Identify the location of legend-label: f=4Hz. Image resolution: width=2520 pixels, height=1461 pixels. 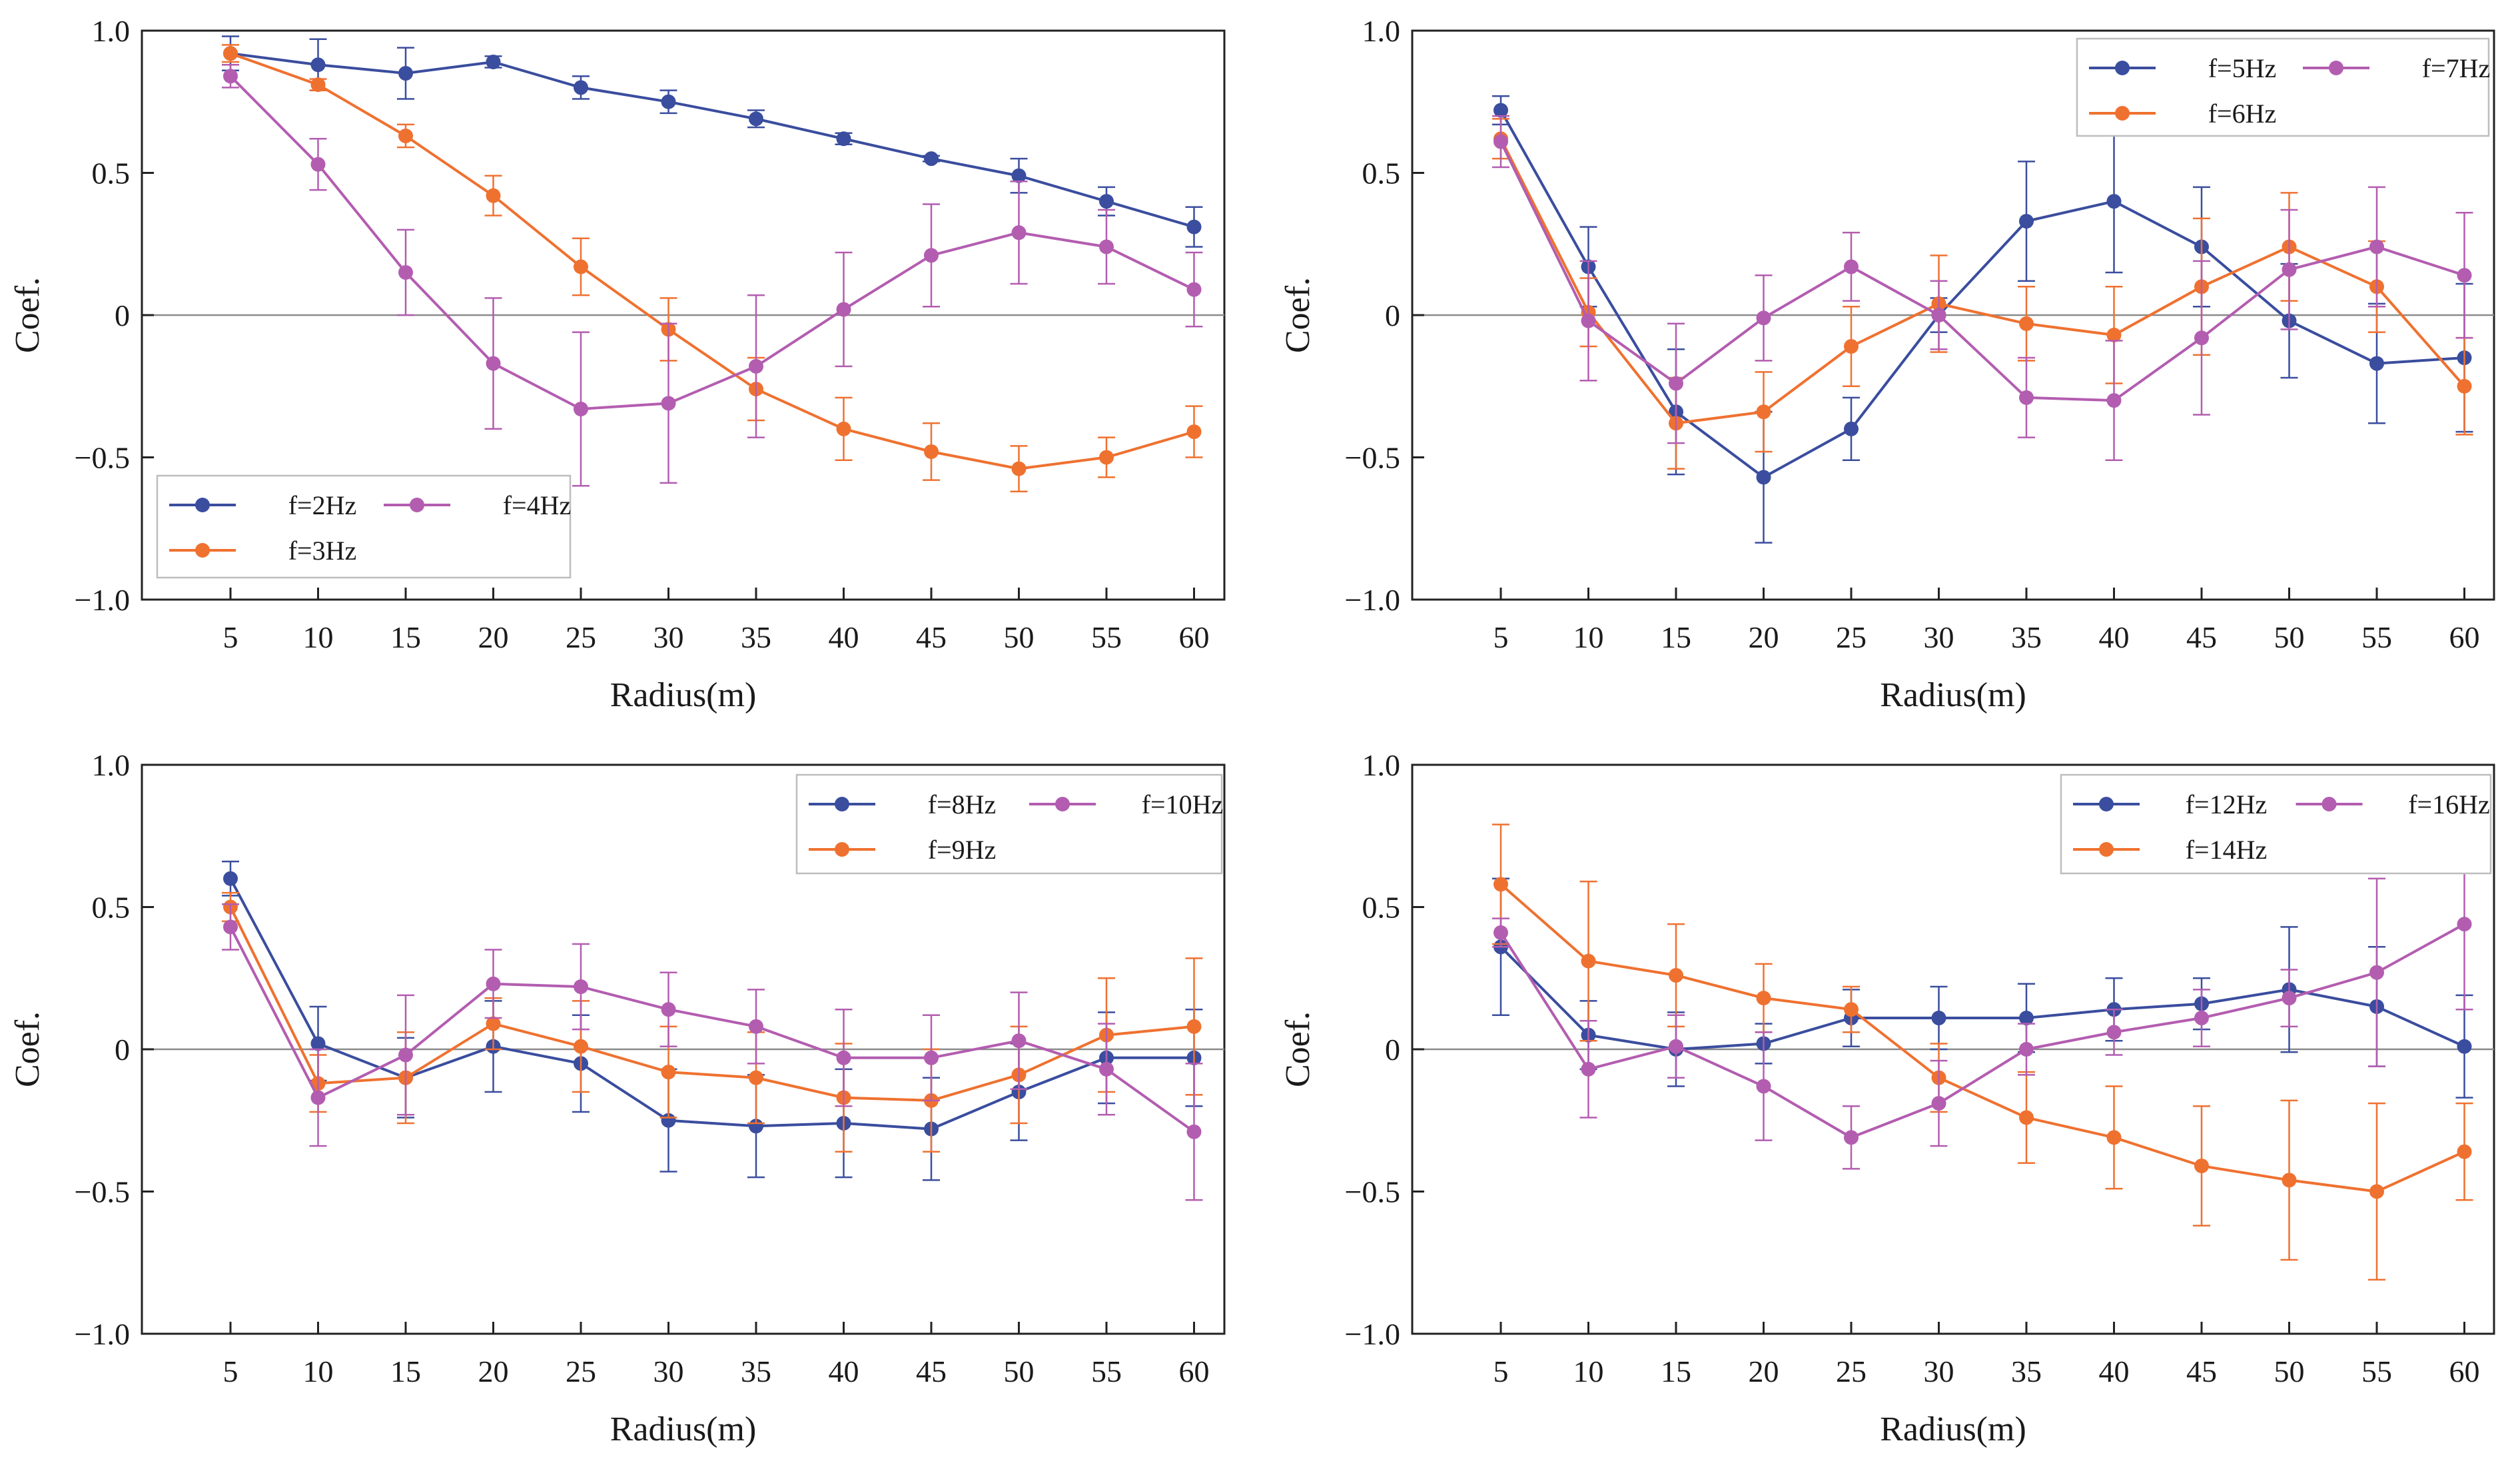
(537, 505).